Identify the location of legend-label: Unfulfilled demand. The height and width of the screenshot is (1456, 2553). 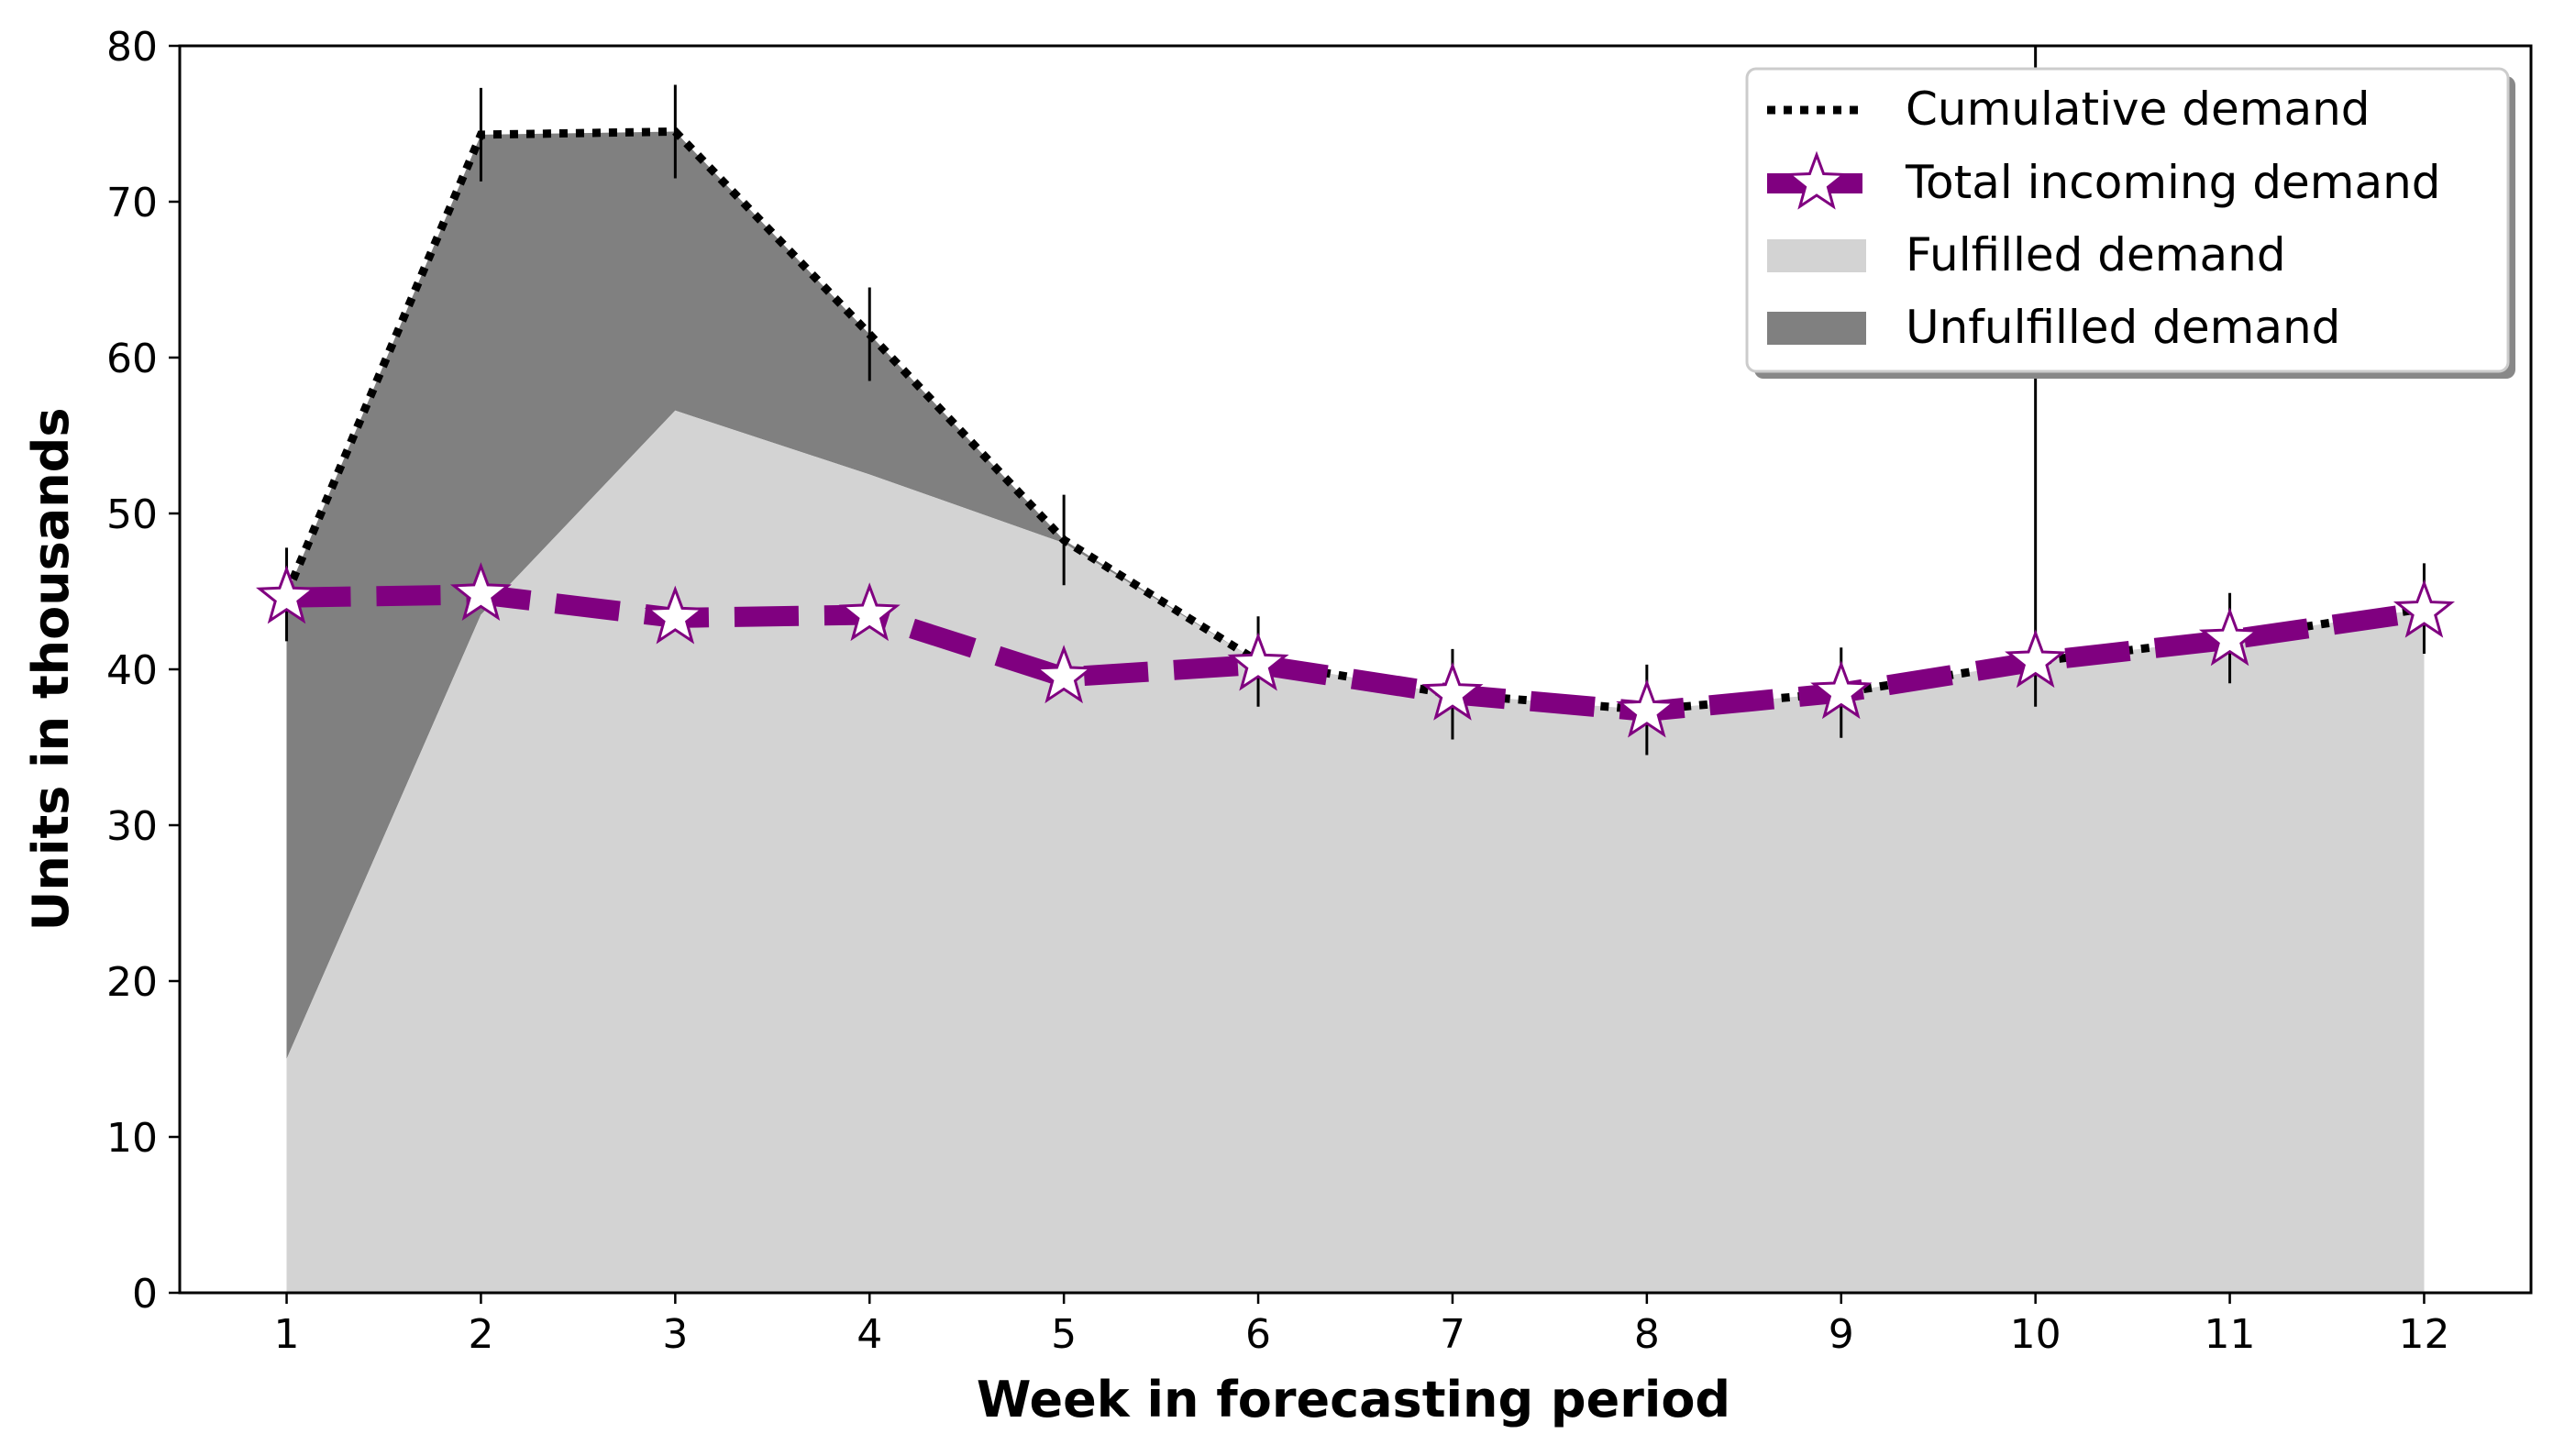
(2123, 327).